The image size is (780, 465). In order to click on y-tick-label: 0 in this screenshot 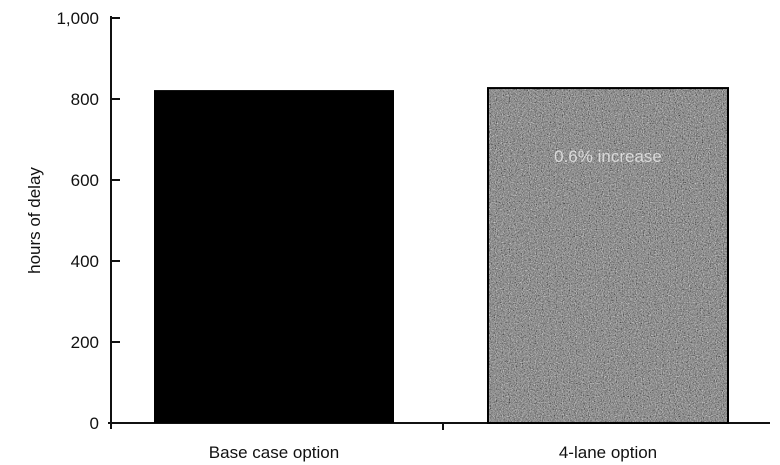, I will do `click(94, 423)`.